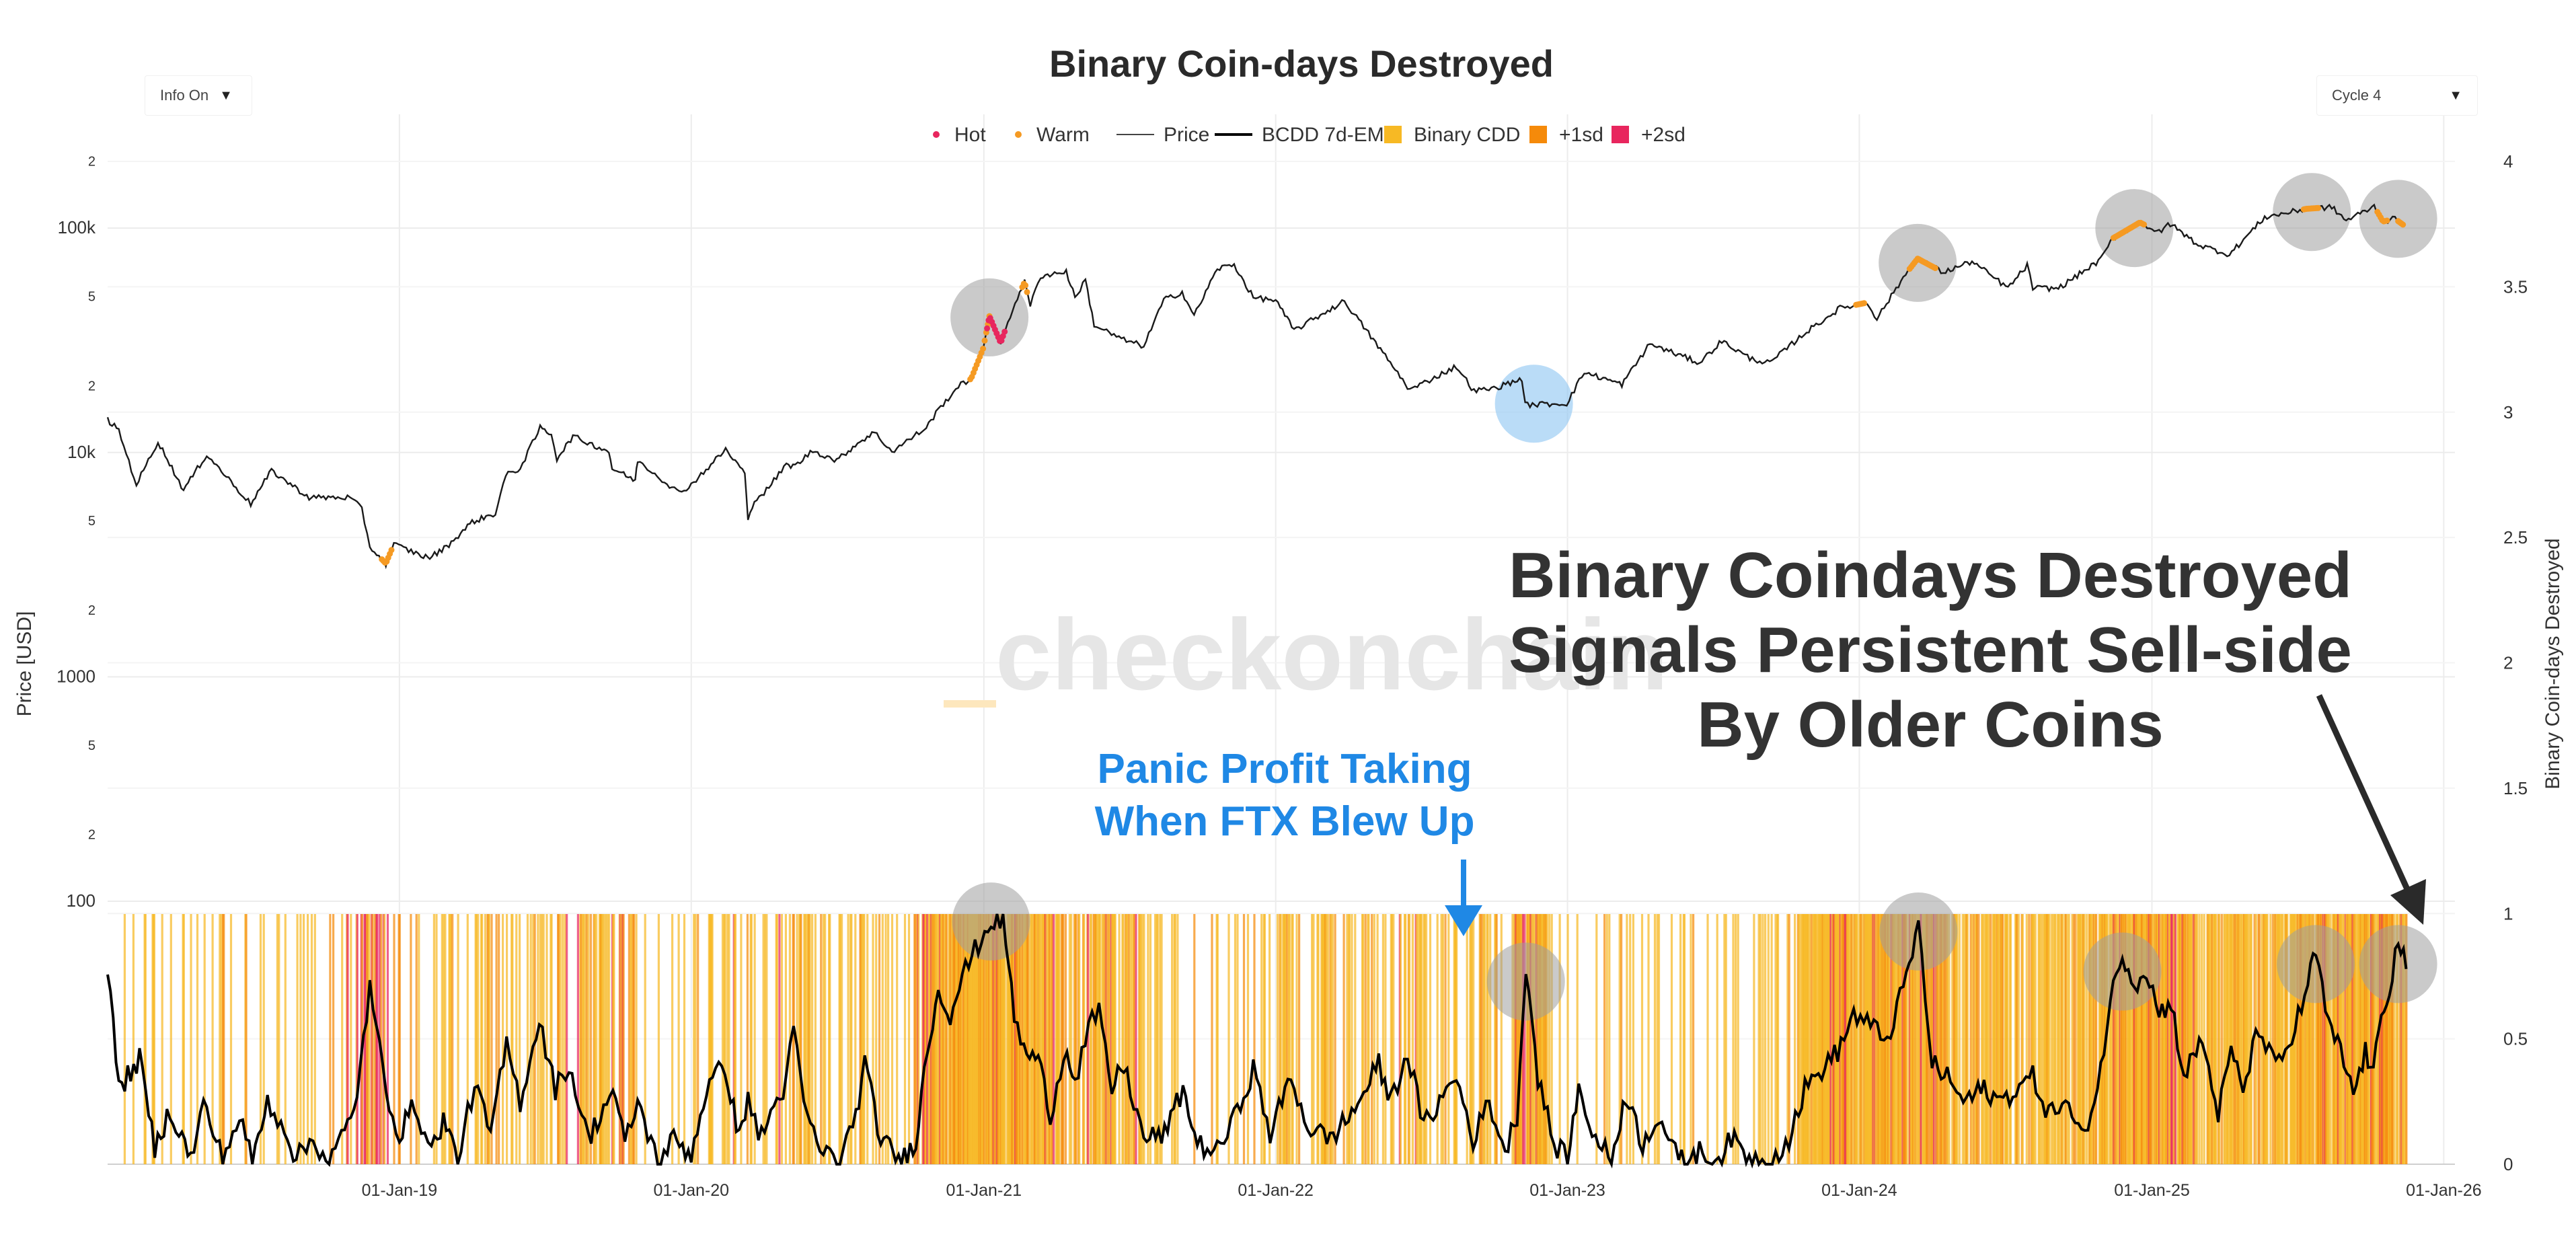 This screenshot has height=1255, width=2576. I want to click on bcdd-annotation-line-1: Binary Coindays Destroyed, so click(1930, 575).